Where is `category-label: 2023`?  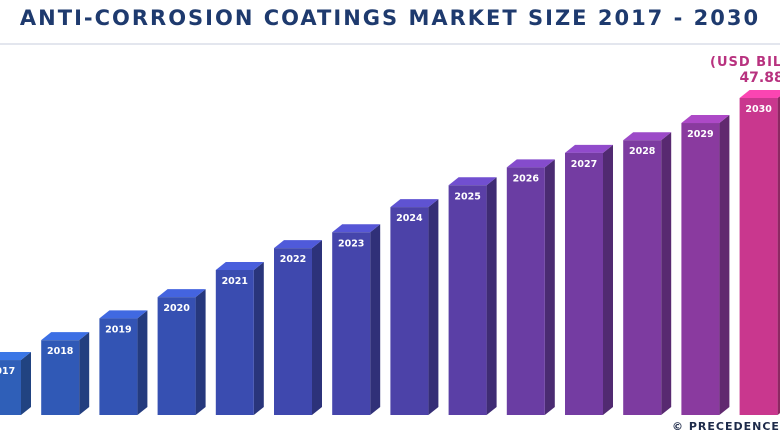
category-label: 2023 is located at coordinates (351, 243).